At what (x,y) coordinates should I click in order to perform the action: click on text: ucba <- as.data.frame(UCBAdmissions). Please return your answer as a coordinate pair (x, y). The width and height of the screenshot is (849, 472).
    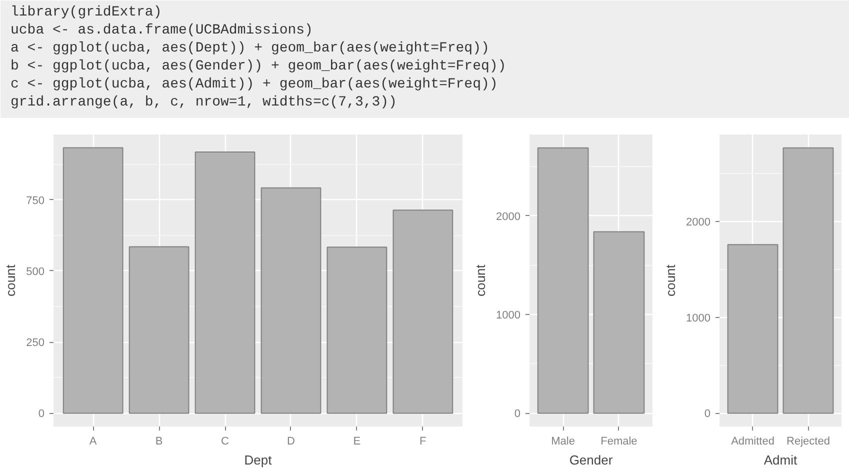
    Looking at the image, I should click on (161, 30).